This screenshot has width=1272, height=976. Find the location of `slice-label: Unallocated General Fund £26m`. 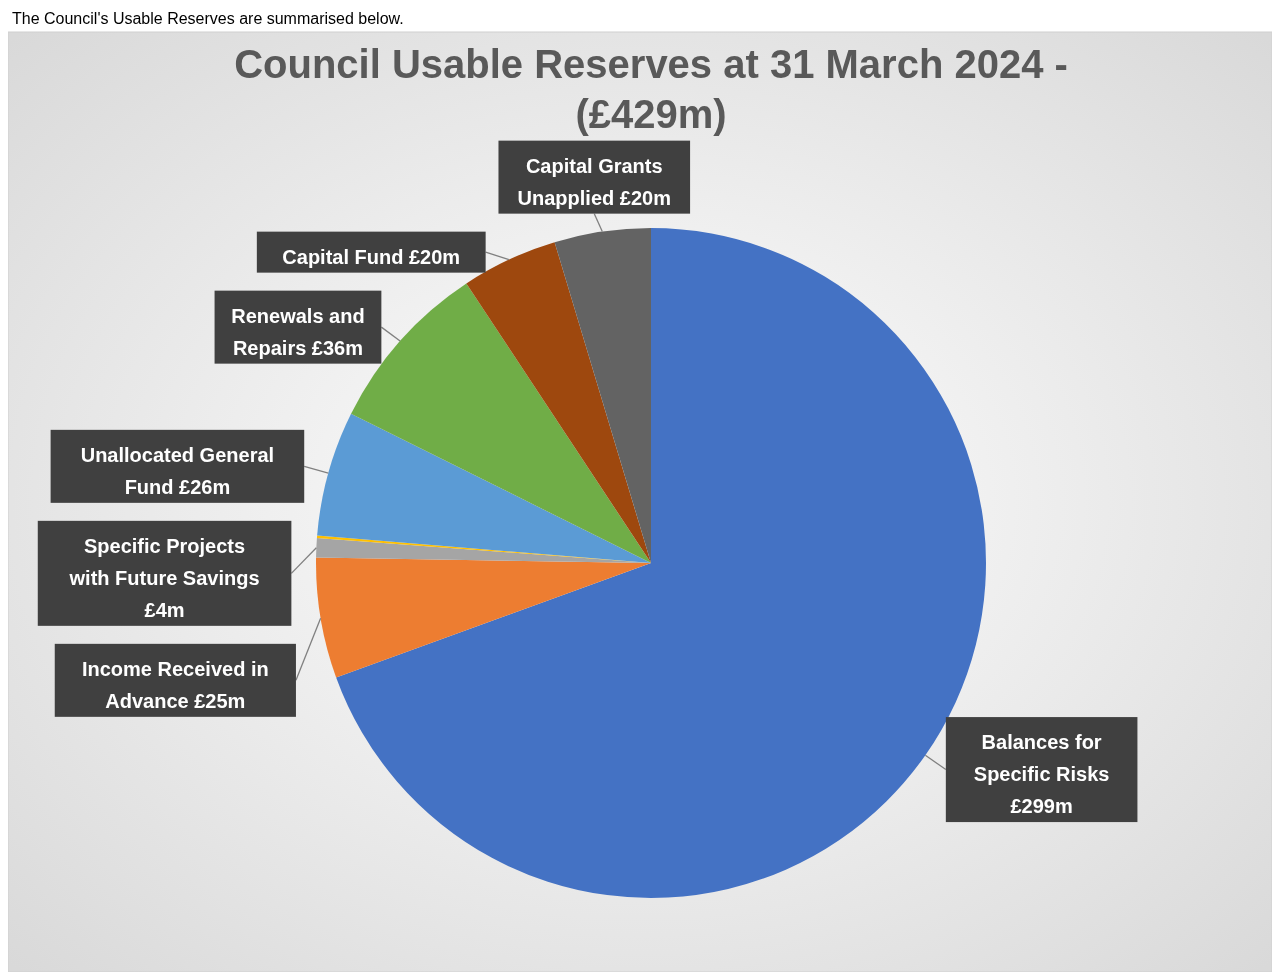

slice-label: Unallocated General Fund £26m is located at coordinates (177, 470).